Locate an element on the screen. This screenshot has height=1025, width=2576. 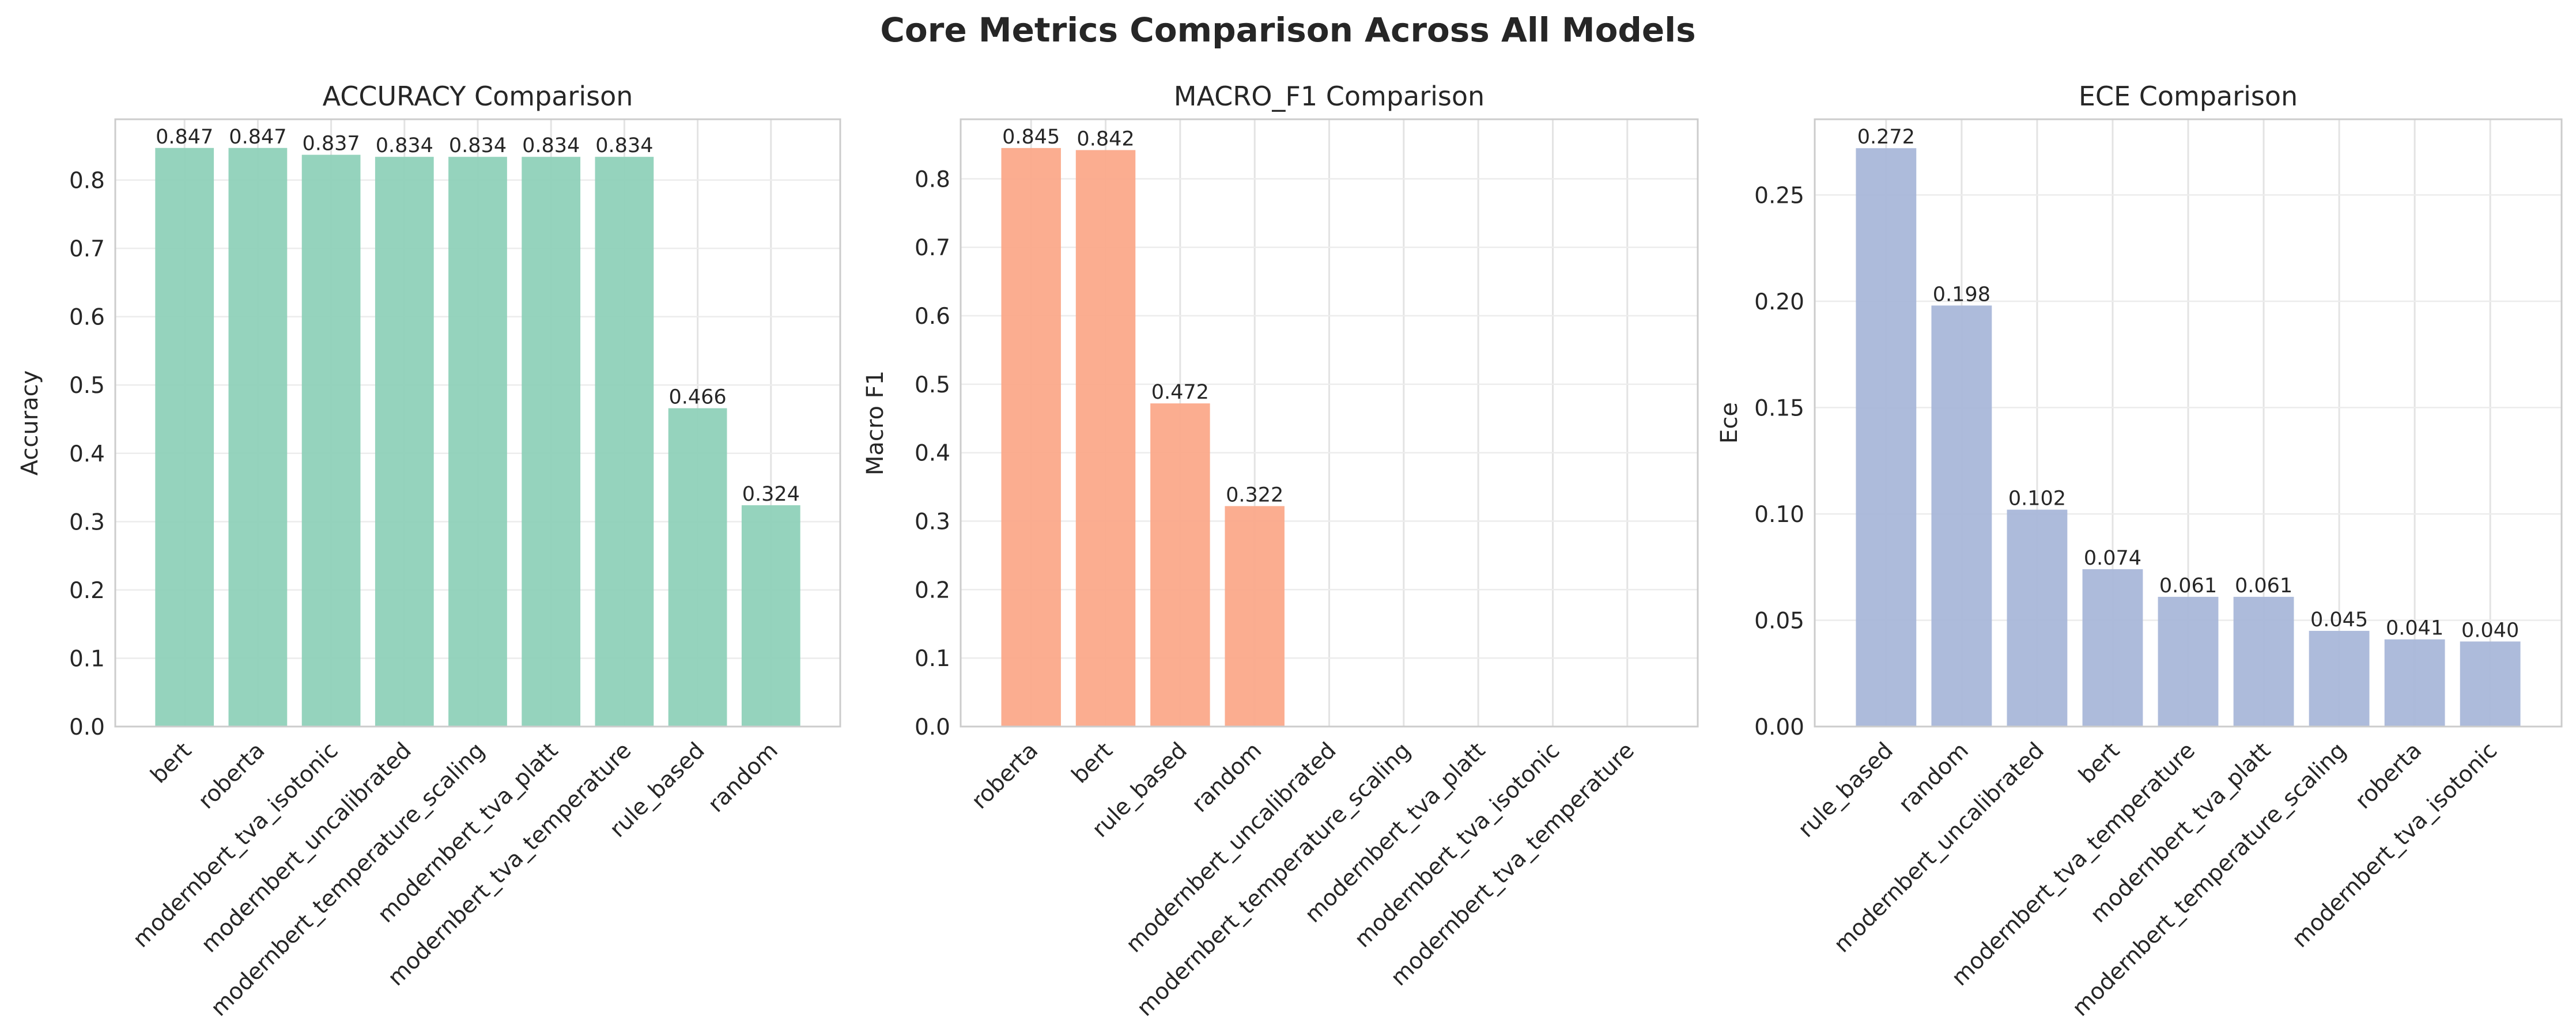
y-axis-label: Accuracy is located at coordinates (30, 423).